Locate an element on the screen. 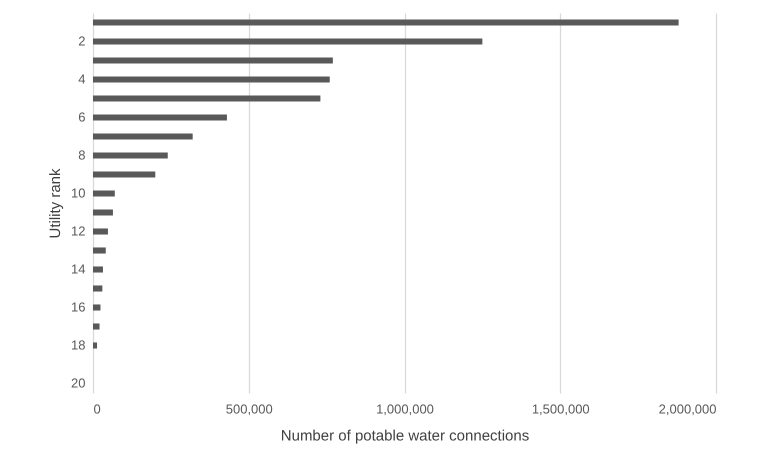 The height and width of the screenshot is (474, 768). y-tick-label: 6 is located at coordinates (82, 117).